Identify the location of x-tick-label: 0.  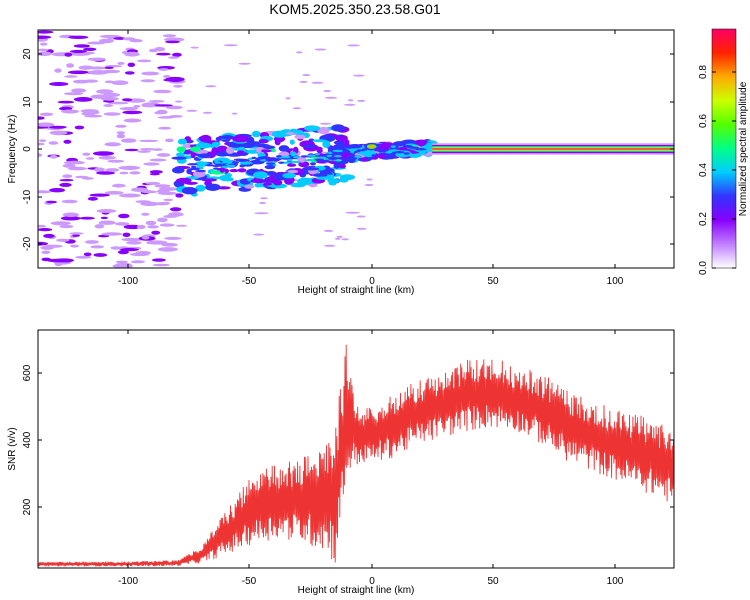
(372, 581).